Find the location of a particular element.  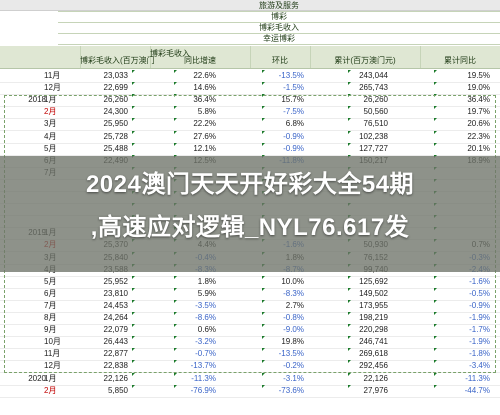

cumulative-cell: 198,219 is located at coordinates (373, 317).